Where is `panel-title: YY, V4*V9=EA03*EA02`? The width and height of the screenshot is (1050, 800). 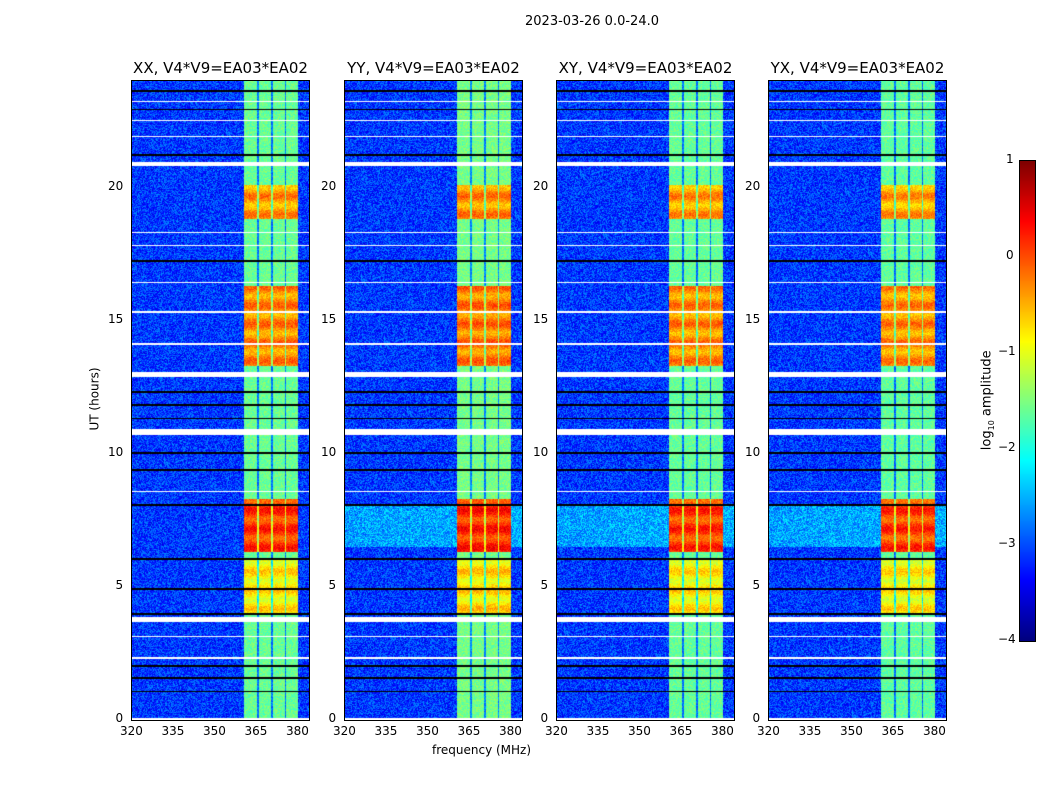 panel-title: YY, V4*V9=EA03*EA02 is located at coordinates (433, 68).